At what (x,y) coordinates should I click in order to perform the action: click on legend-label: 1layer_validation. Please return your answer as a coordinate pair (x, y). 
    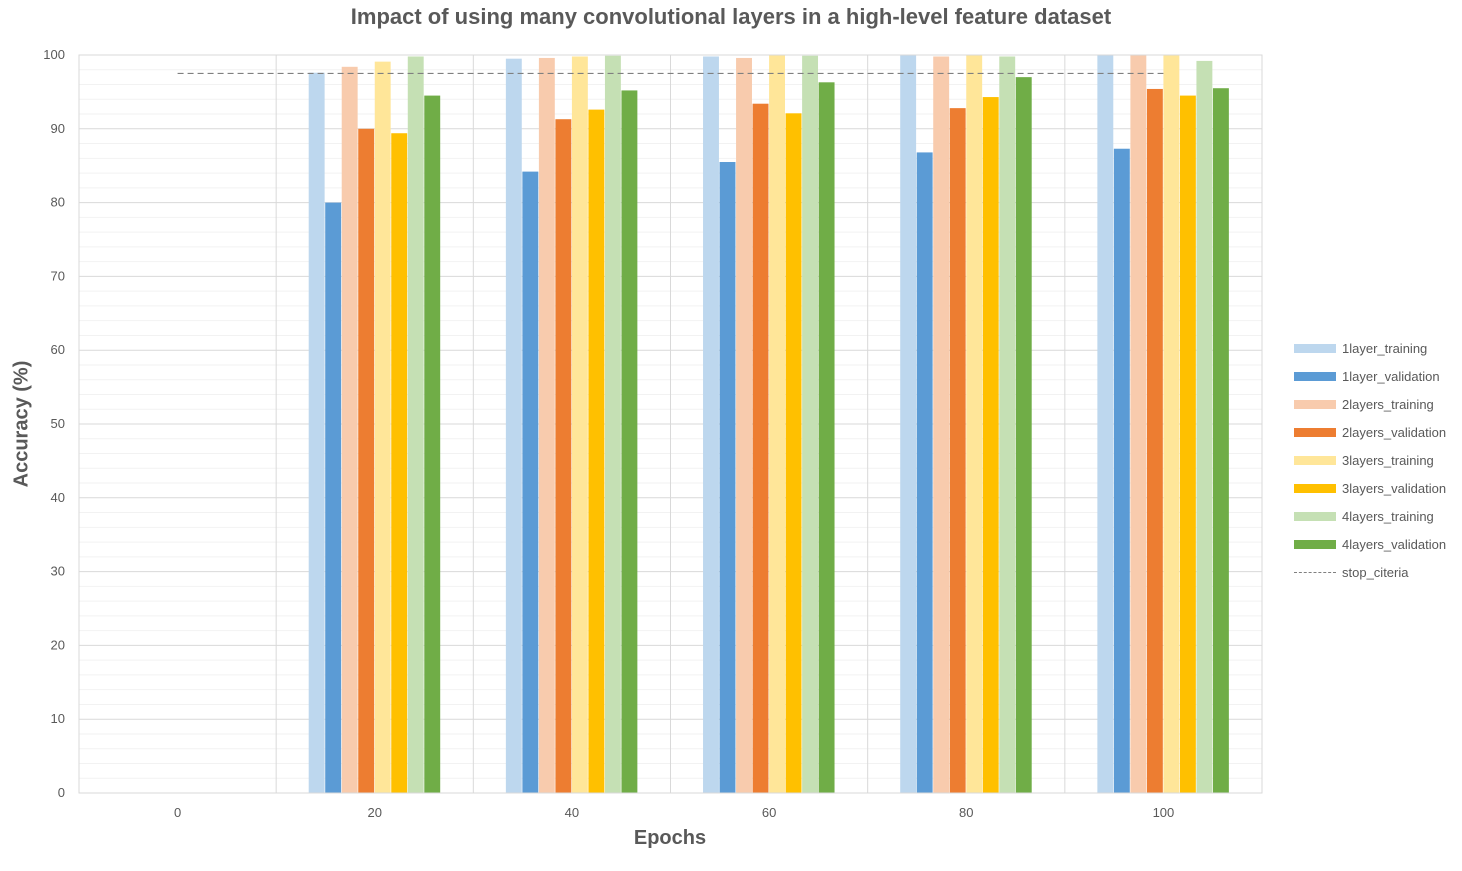
    Looking at the image, I should click on (1391, 376).